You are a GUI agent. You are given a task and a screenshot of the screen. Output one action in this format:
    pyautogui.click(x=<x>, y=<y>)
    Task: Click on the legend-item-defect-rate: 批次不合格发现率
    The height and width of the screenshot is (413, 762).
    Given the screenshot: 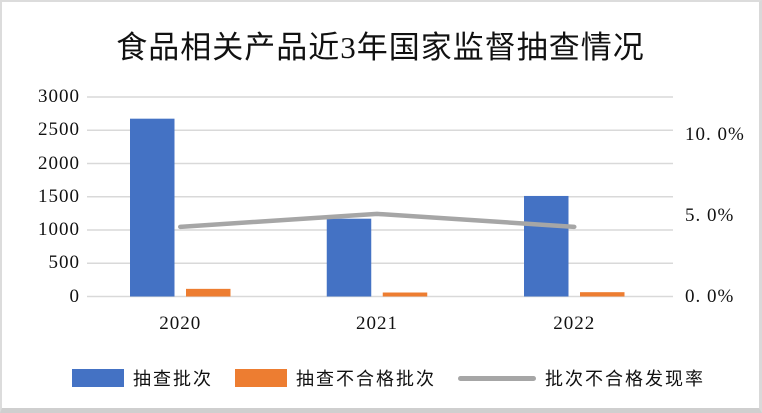 What is the action you would take?
    pyautogui.click(x=581, y=378)
    